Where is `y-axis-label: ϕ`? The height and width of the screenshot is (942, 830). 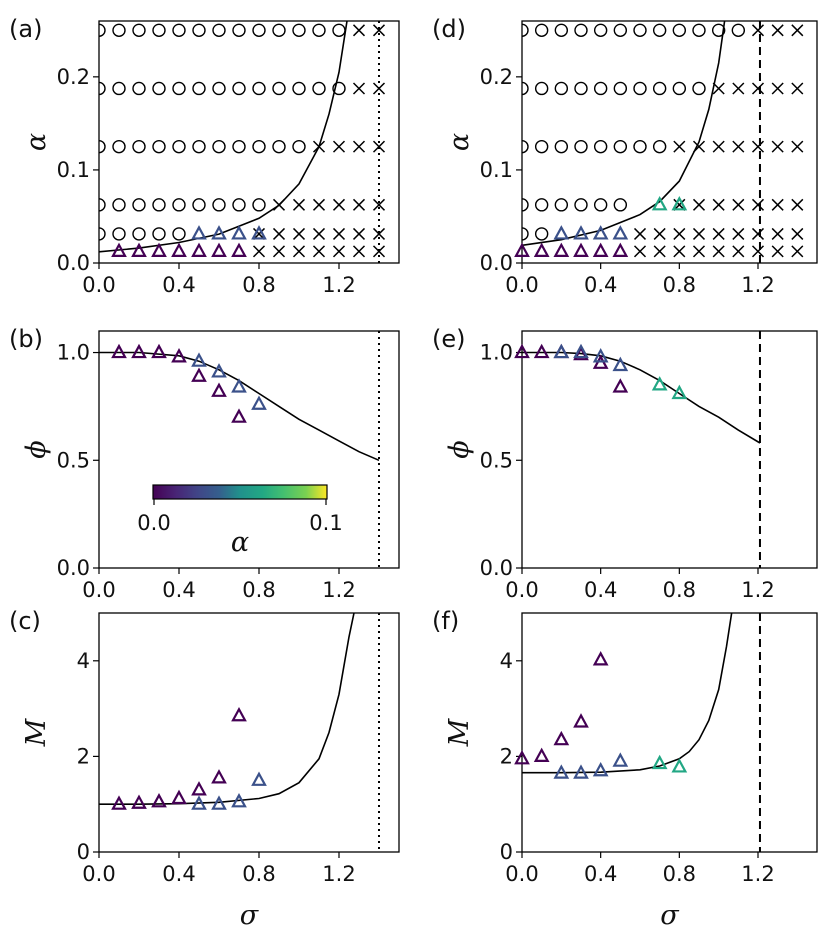
y-axis-label: ϕ is located at coordinates (459, 449).